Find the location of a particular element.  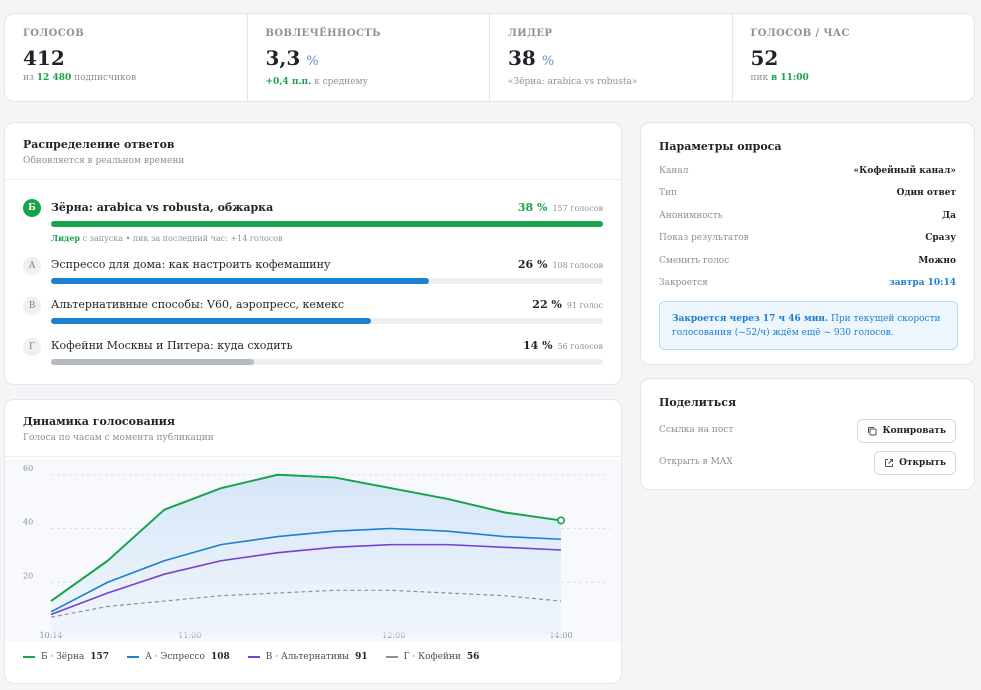

y-tick-label: 20 is located at coordinates (28, 575).